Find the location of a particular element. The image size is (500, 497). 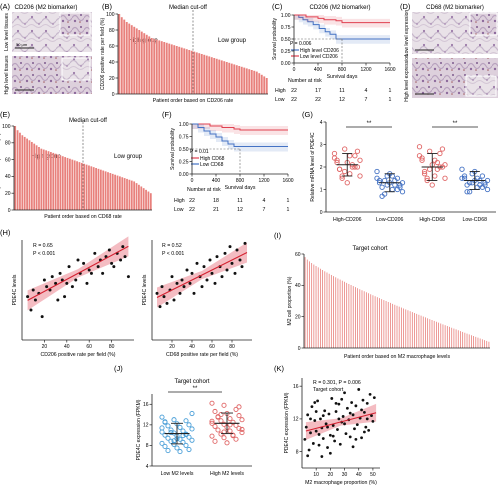

p-value: P = 0.006 is located at coordinates (301, 44).